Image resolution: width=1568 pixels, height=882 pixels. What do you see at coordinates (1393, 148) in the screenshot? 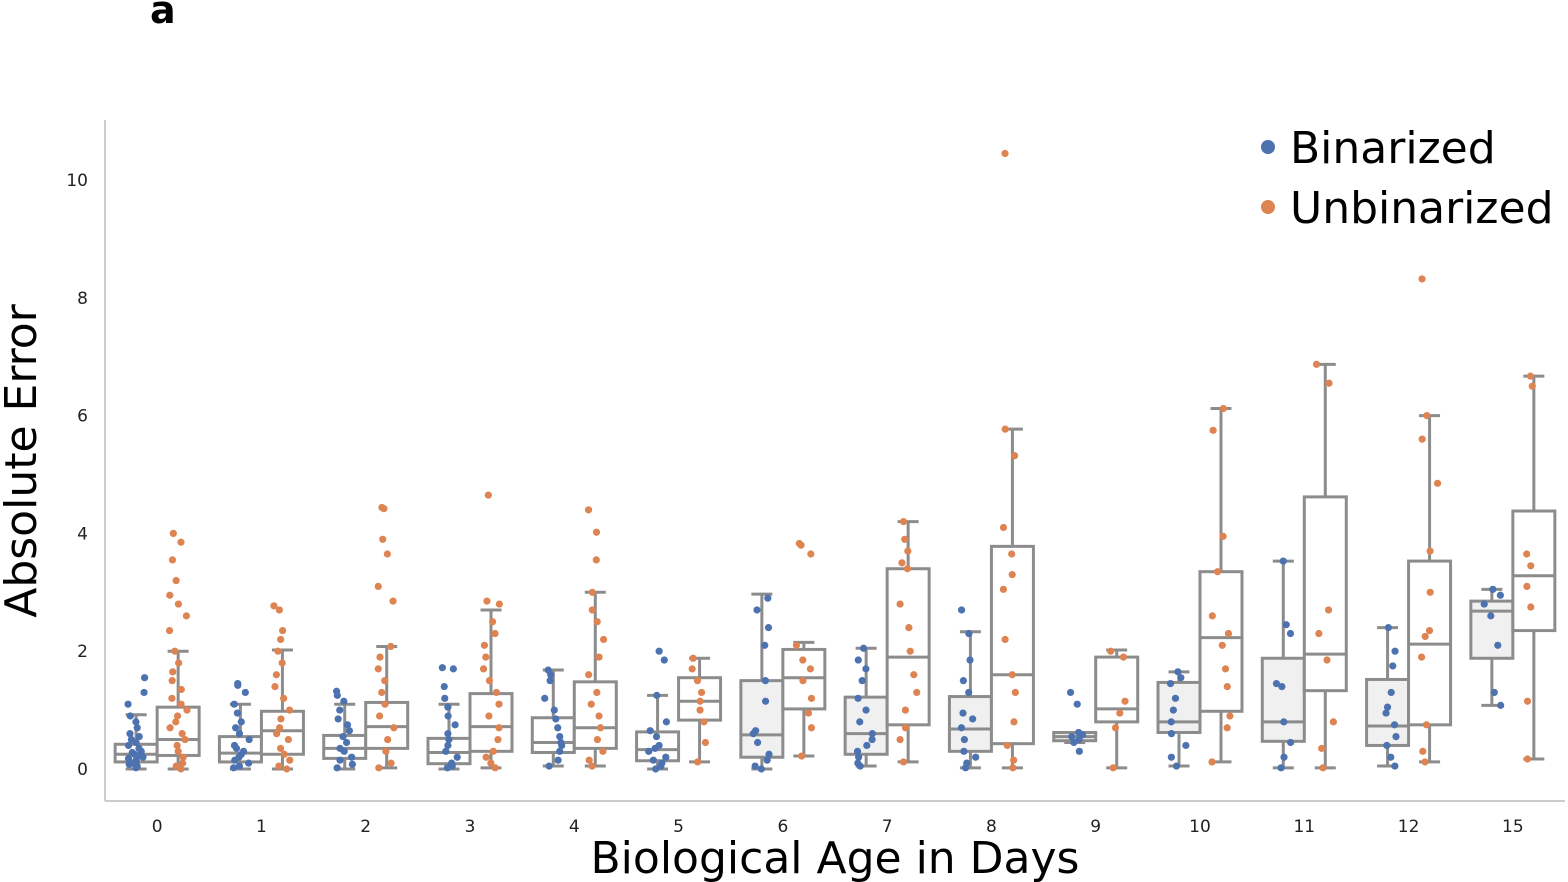
I see `legend-label-binarized: Binarized` at bounding box center [1393, 148].